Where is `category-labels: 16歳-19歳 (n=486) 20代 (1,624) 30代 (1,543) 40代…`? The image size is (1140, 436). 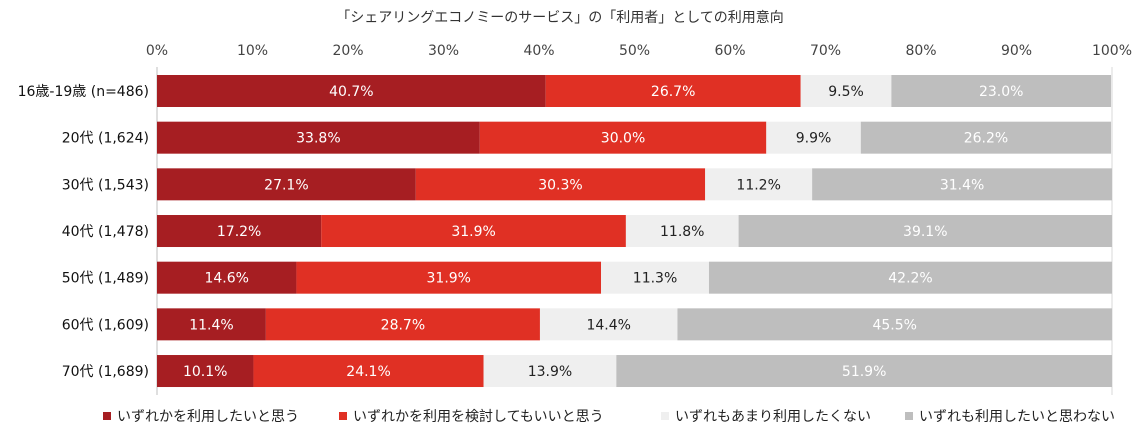 category-labels: 16歳-19歳 (n=486) 20代 (1,624) 30代 (1,543) 40代… is located at coordinates (83, 232).